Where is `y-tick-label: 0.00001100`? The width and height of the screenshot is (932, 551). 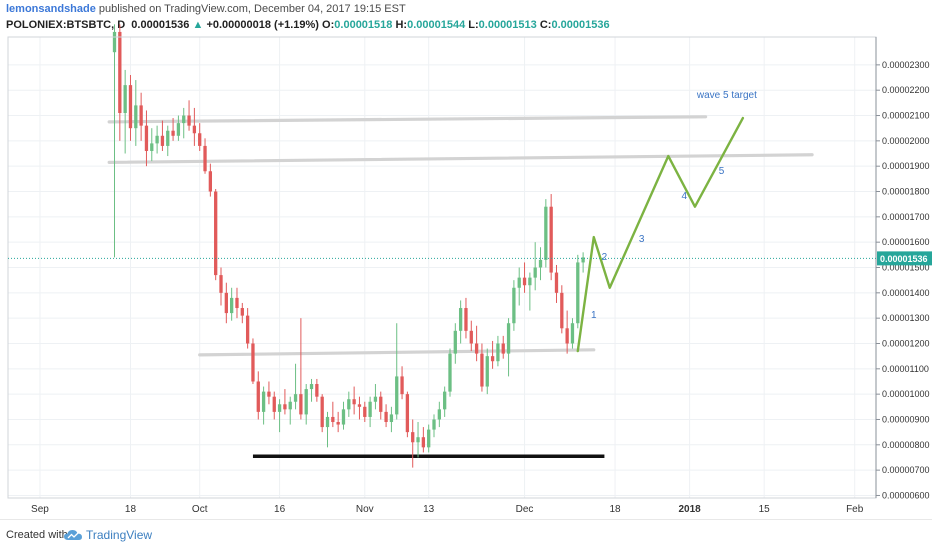
y-tick-label: 0.00001100 is located at coordinates (905, 369).